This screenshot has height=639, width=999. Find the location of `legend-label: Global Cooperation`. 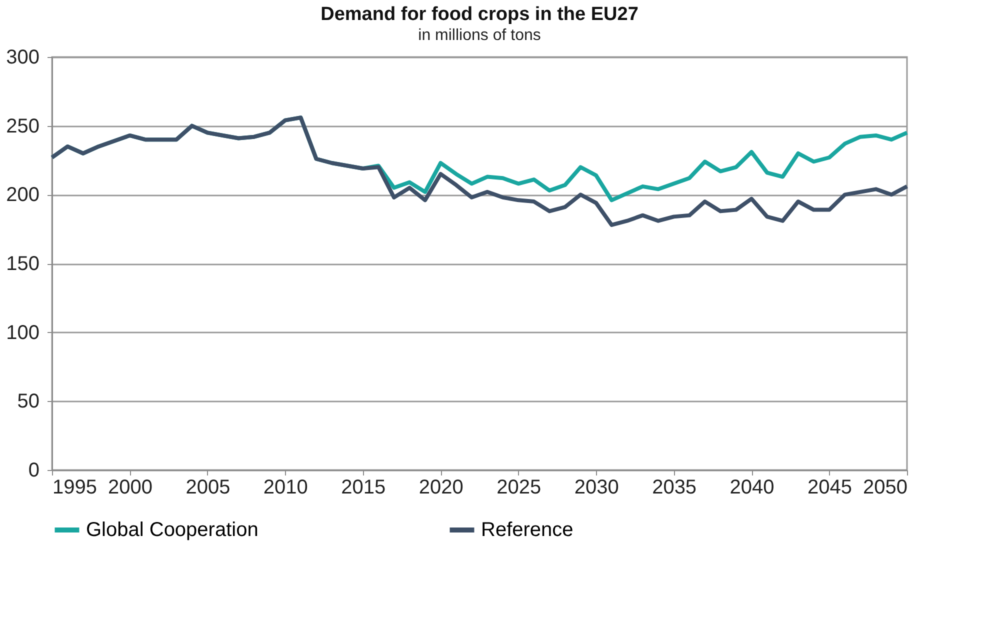

legend-label: Global Cooperation is located at coordinates (172, 530).